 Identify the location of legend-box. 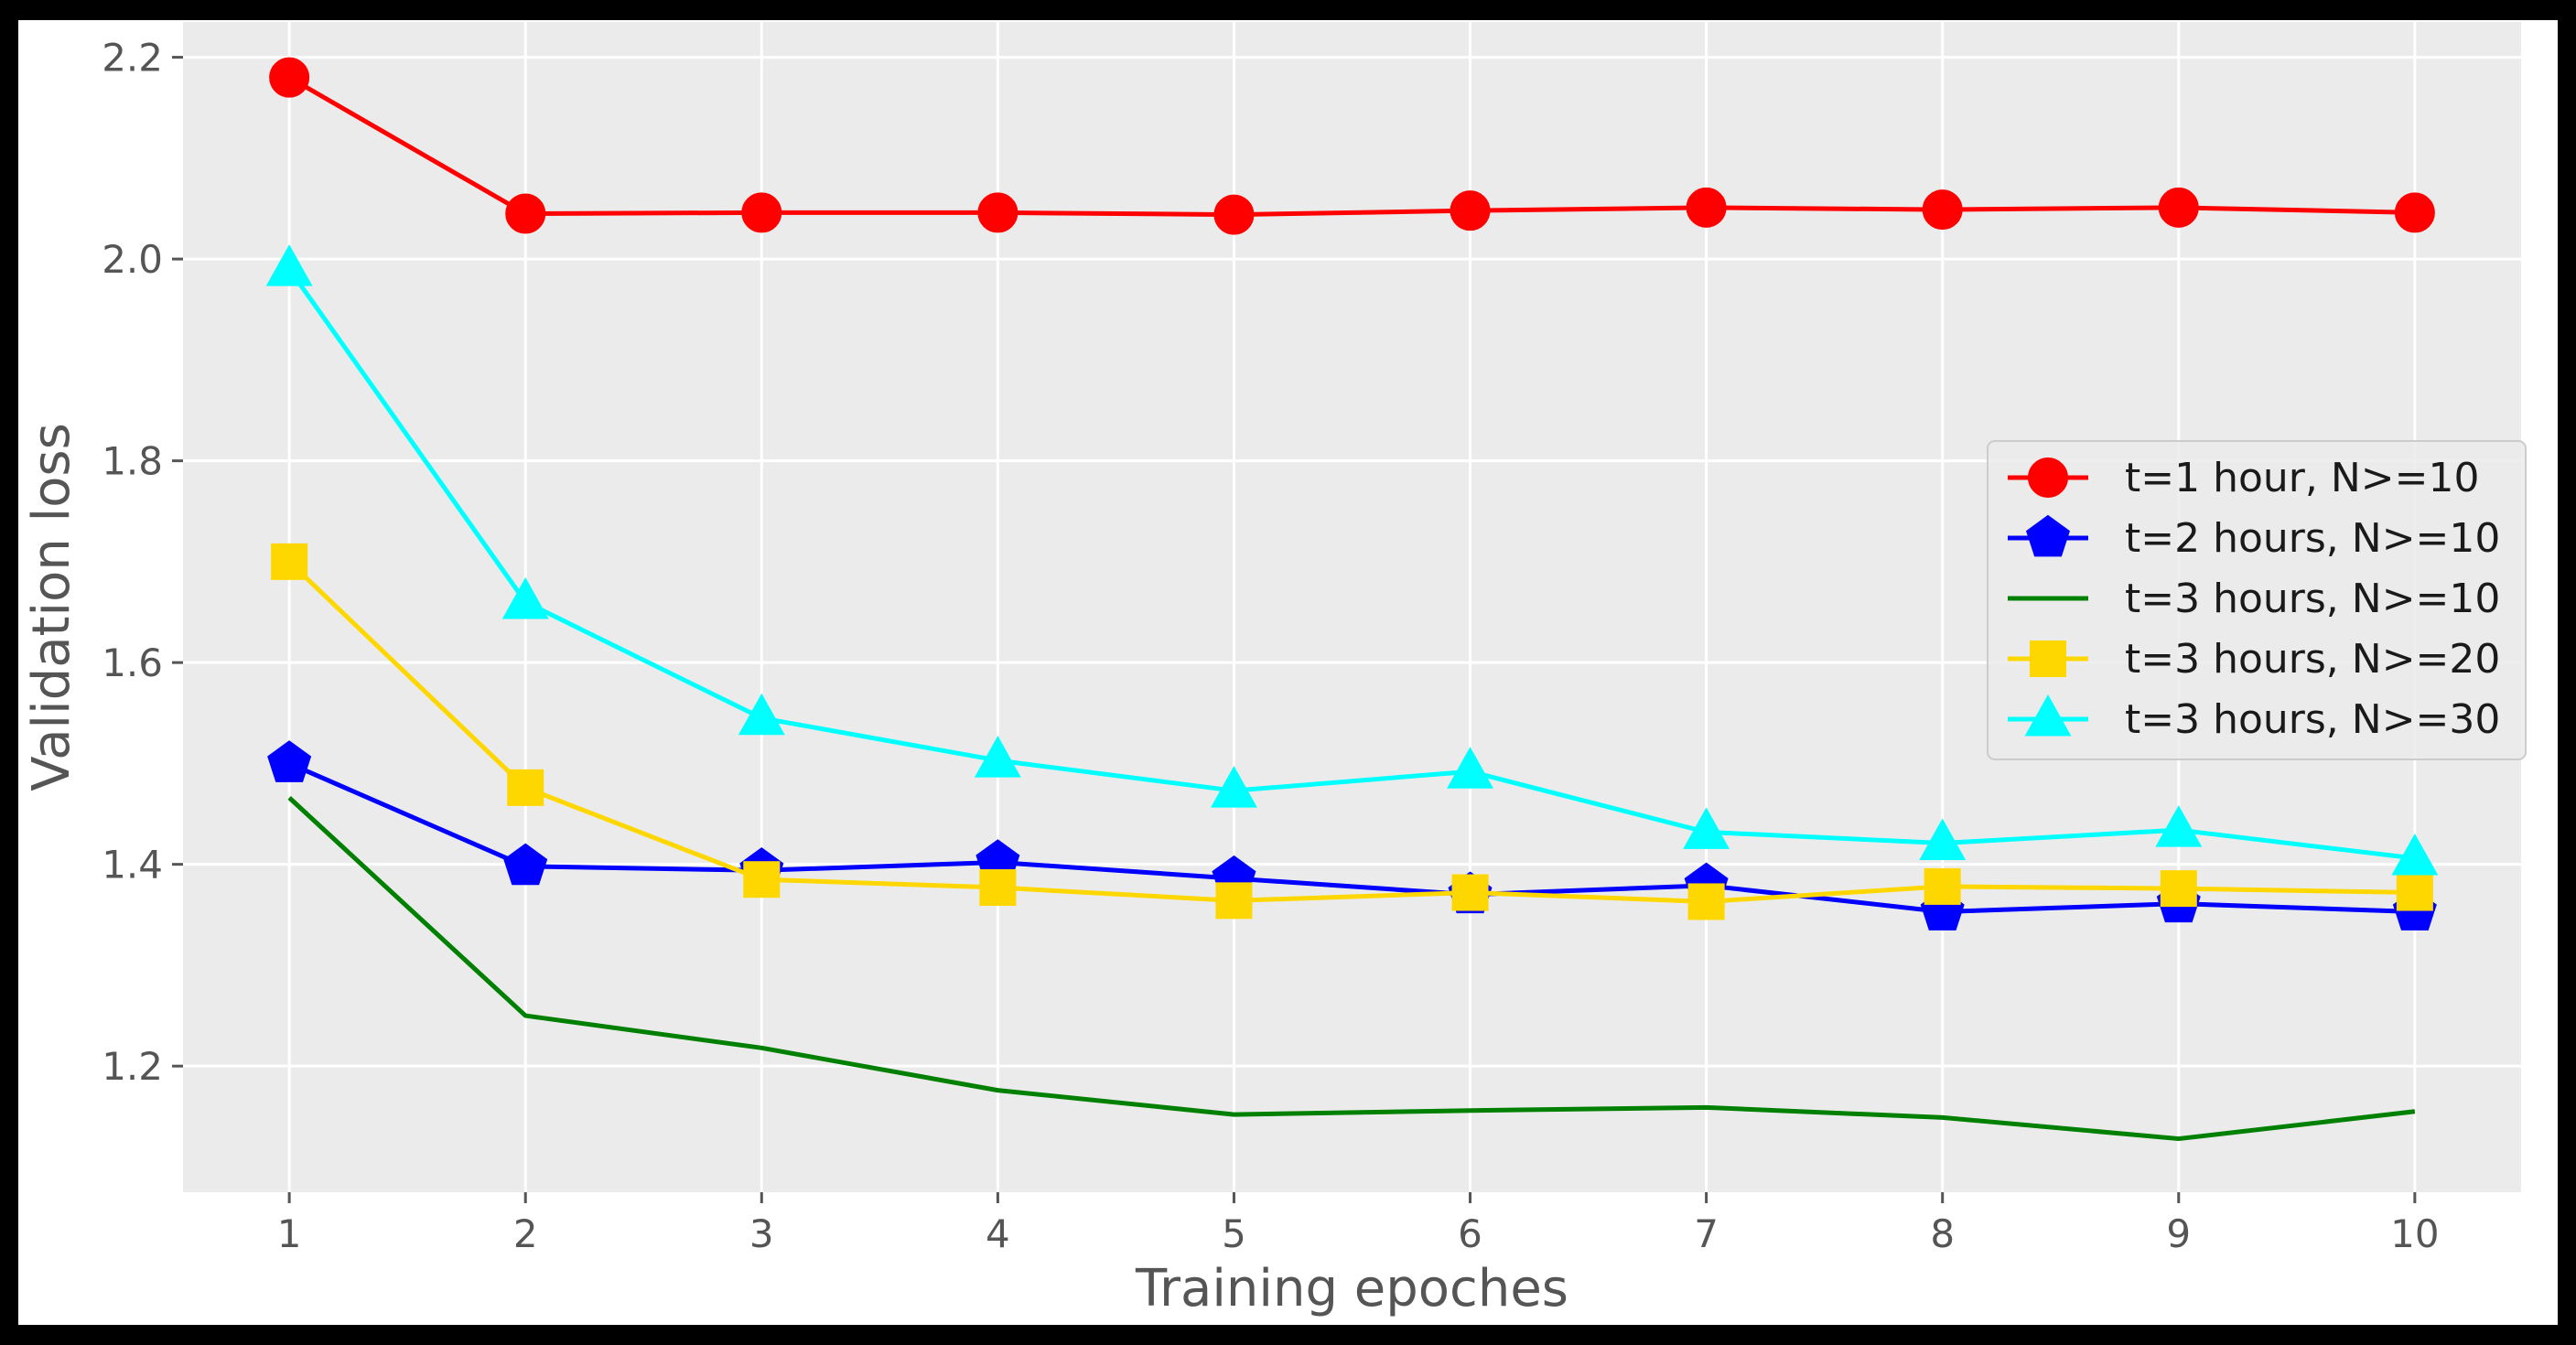
(2257, 600).